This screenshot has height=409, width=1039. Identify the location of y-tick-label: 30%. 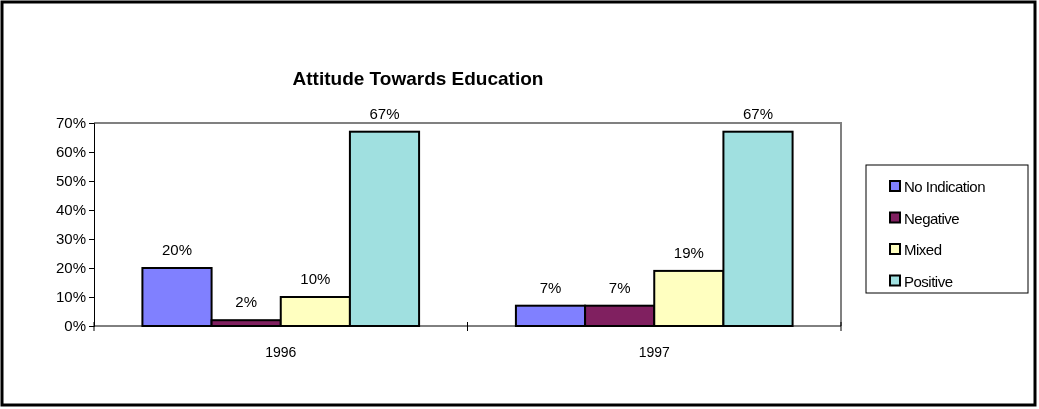
(70, 239).